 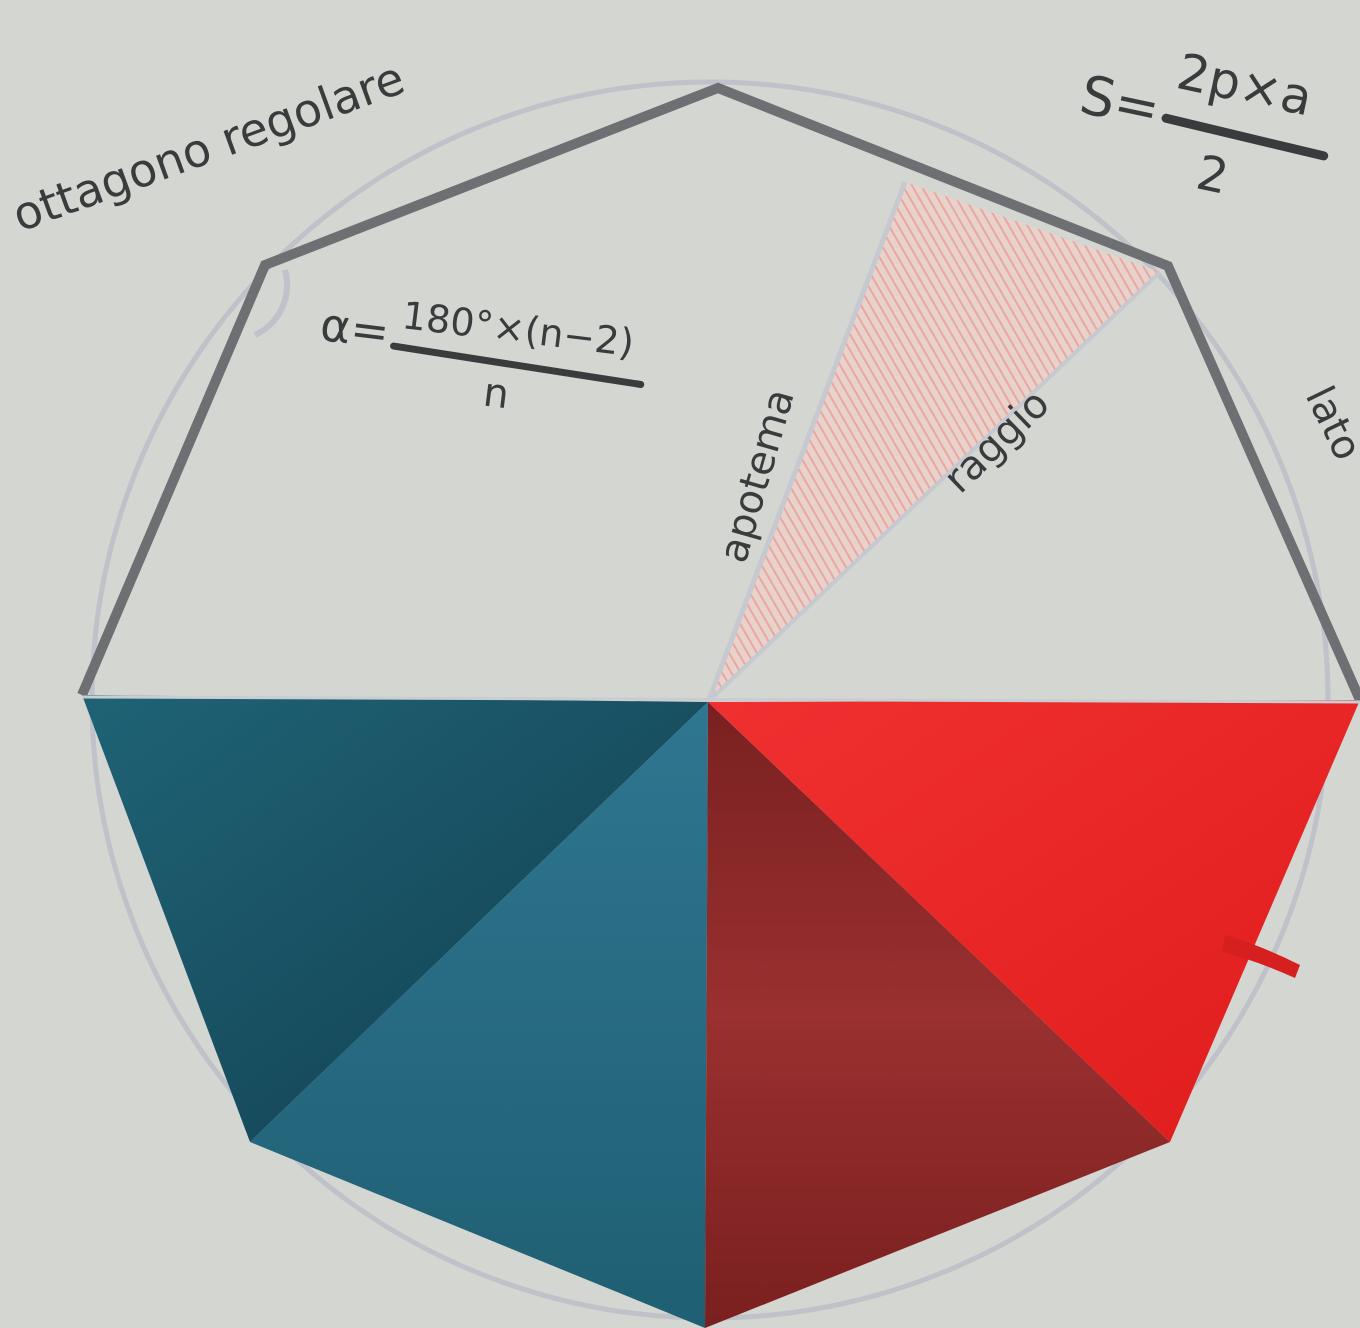 I want to click on angle-fraction-bar, so click(x=517, y=365).